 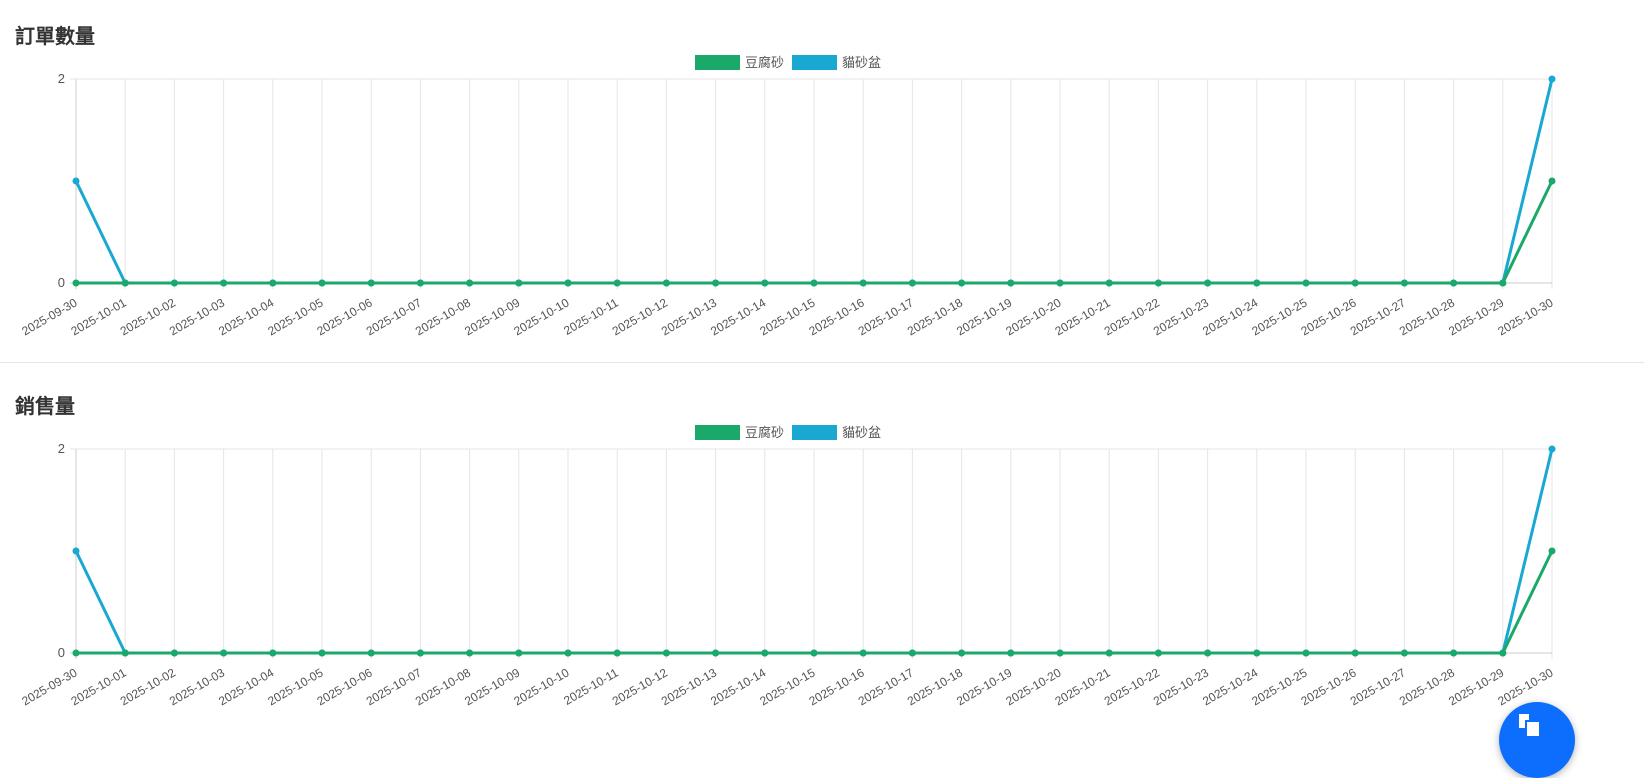 What do you see at coordinates (822, 362) in the screenshot?
I see `section-divider` at bounding box center [822, 362].